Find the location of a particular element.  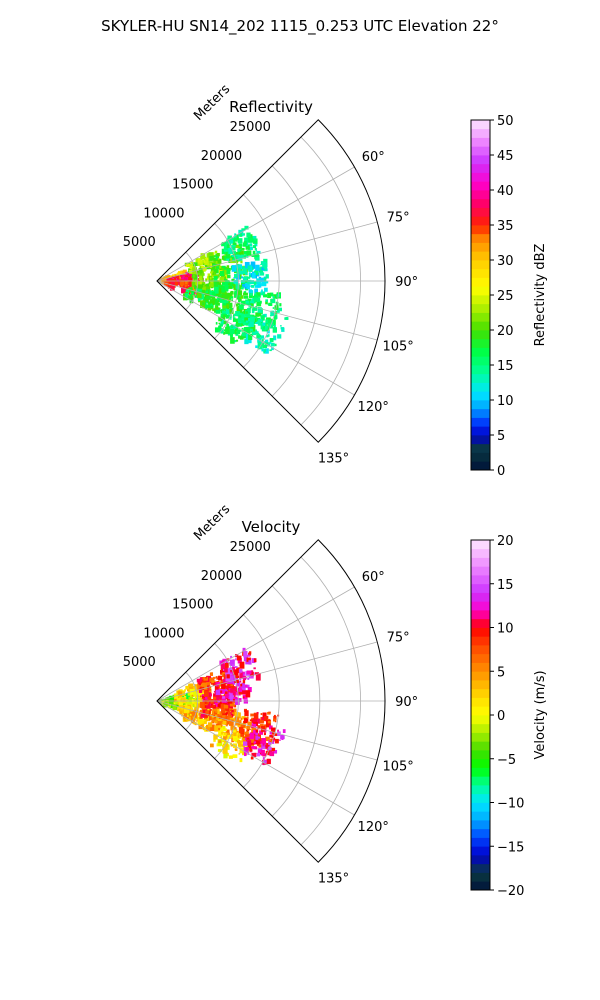

colorbar-tick-label: 25 is located at coordinates (505, 296).